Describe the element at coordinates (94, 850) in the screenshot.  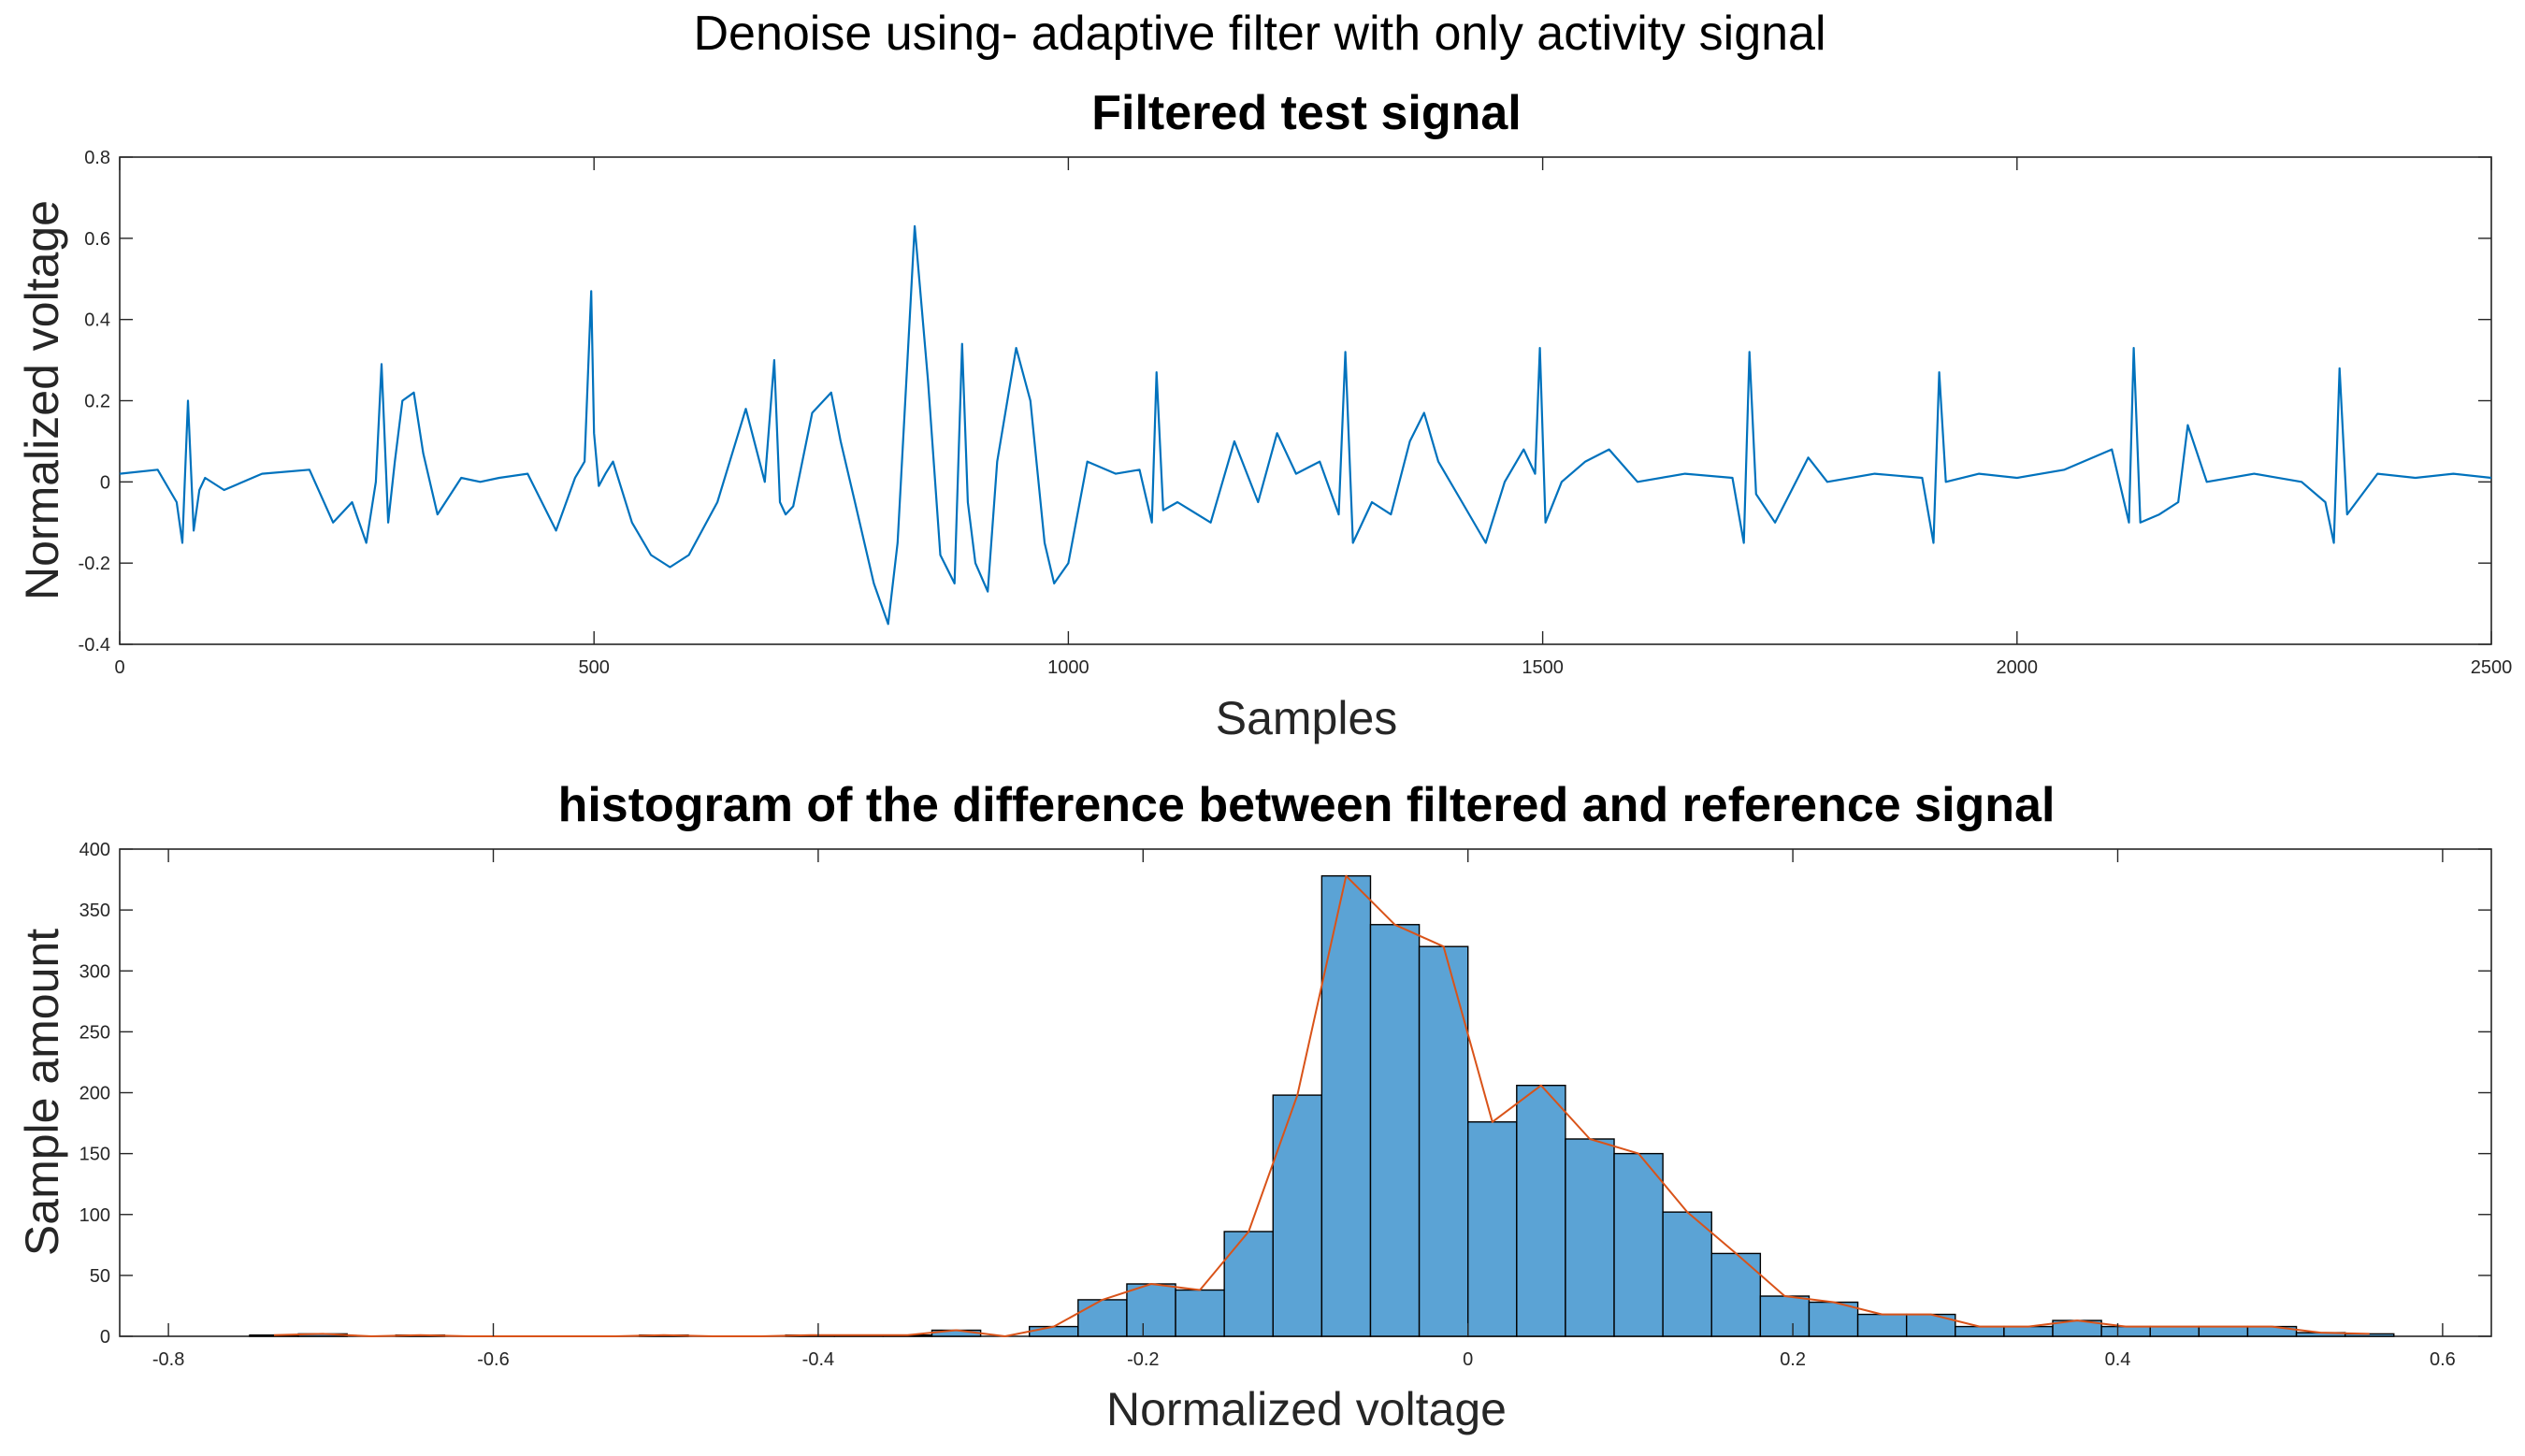
I see `histogram-ytick-label: 400` at that location.